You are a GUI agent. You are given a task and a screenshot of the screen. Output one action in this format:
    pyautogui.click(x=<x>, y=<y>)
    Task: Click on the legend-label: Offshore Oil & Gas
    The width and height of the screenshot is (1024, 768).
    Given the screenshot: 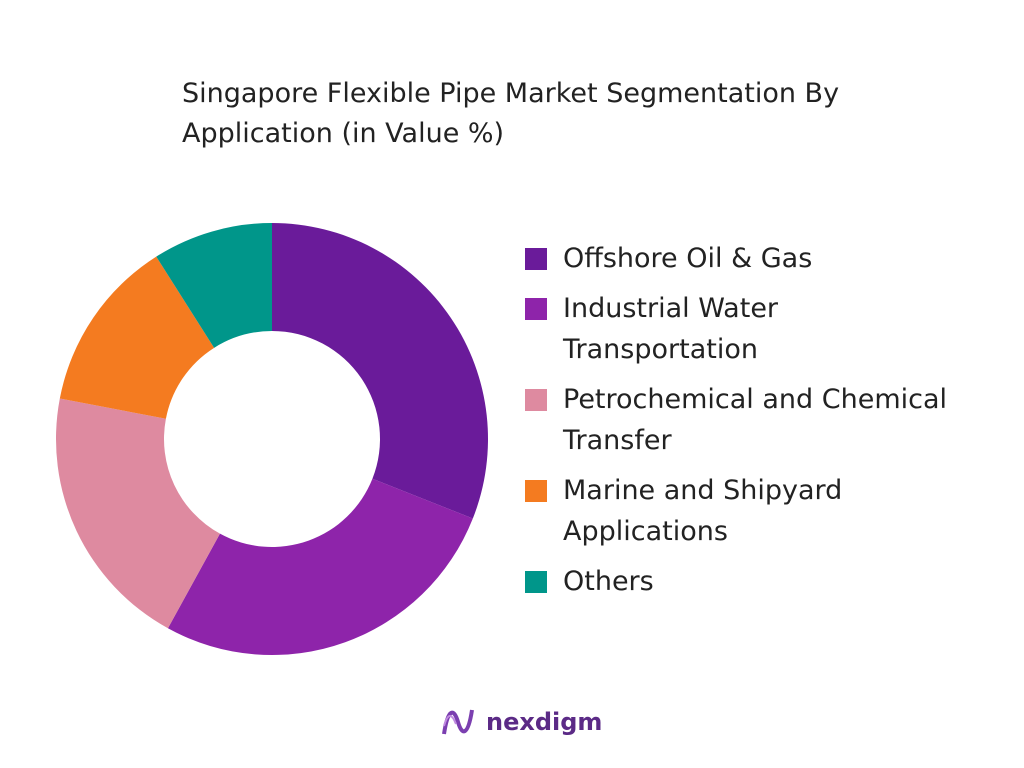 What is the action you would take?
    pyautogui.click(x=688, y=258)
    